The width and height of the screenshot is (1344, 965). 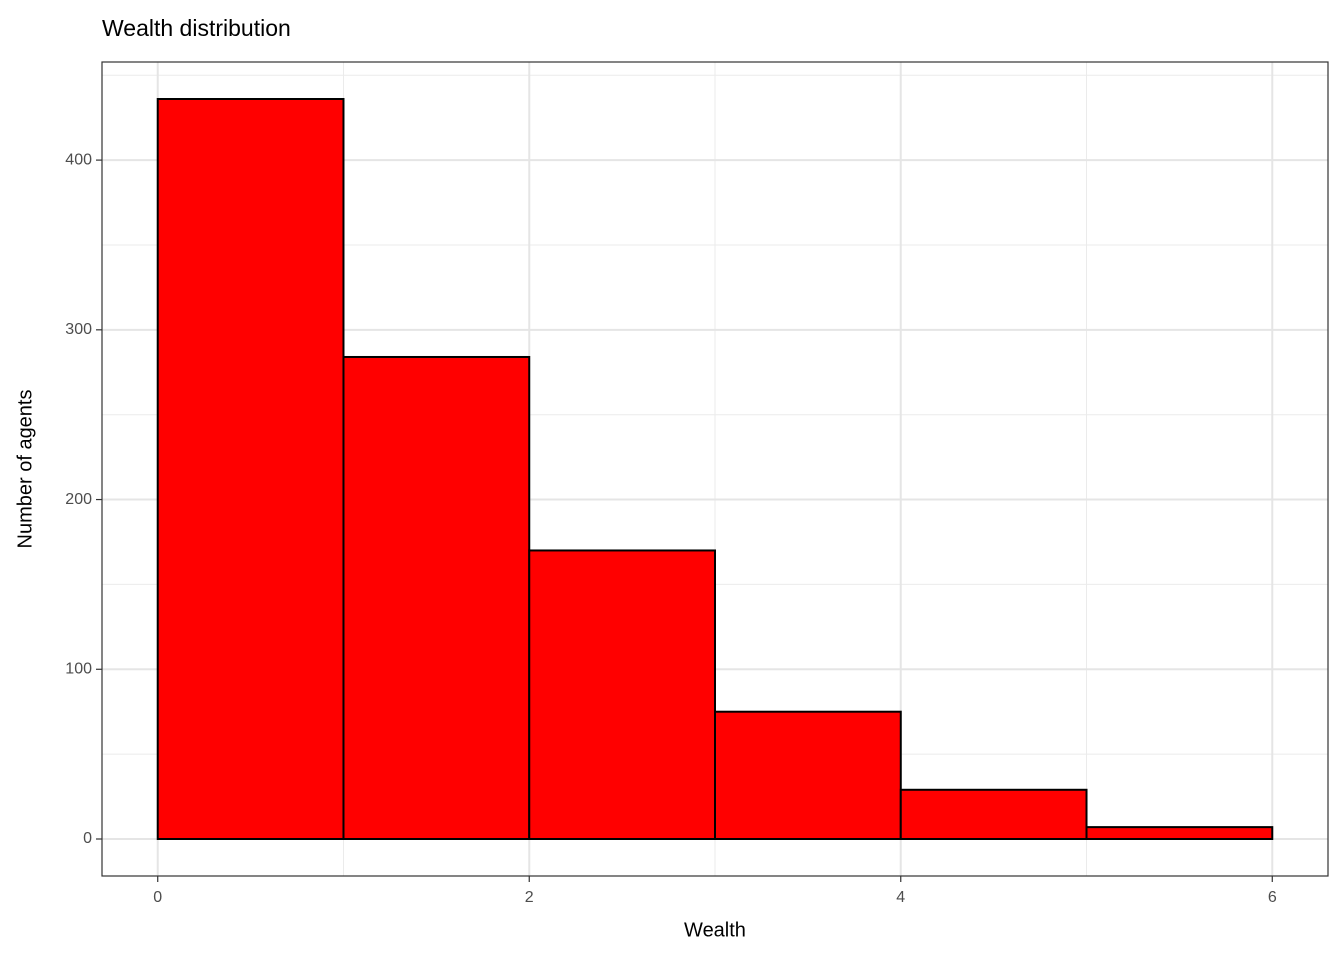 What do you see at coordinates (78, 159) in the screenshot?
I see `y-tick-label: 400` at bounding box center [78, 159].